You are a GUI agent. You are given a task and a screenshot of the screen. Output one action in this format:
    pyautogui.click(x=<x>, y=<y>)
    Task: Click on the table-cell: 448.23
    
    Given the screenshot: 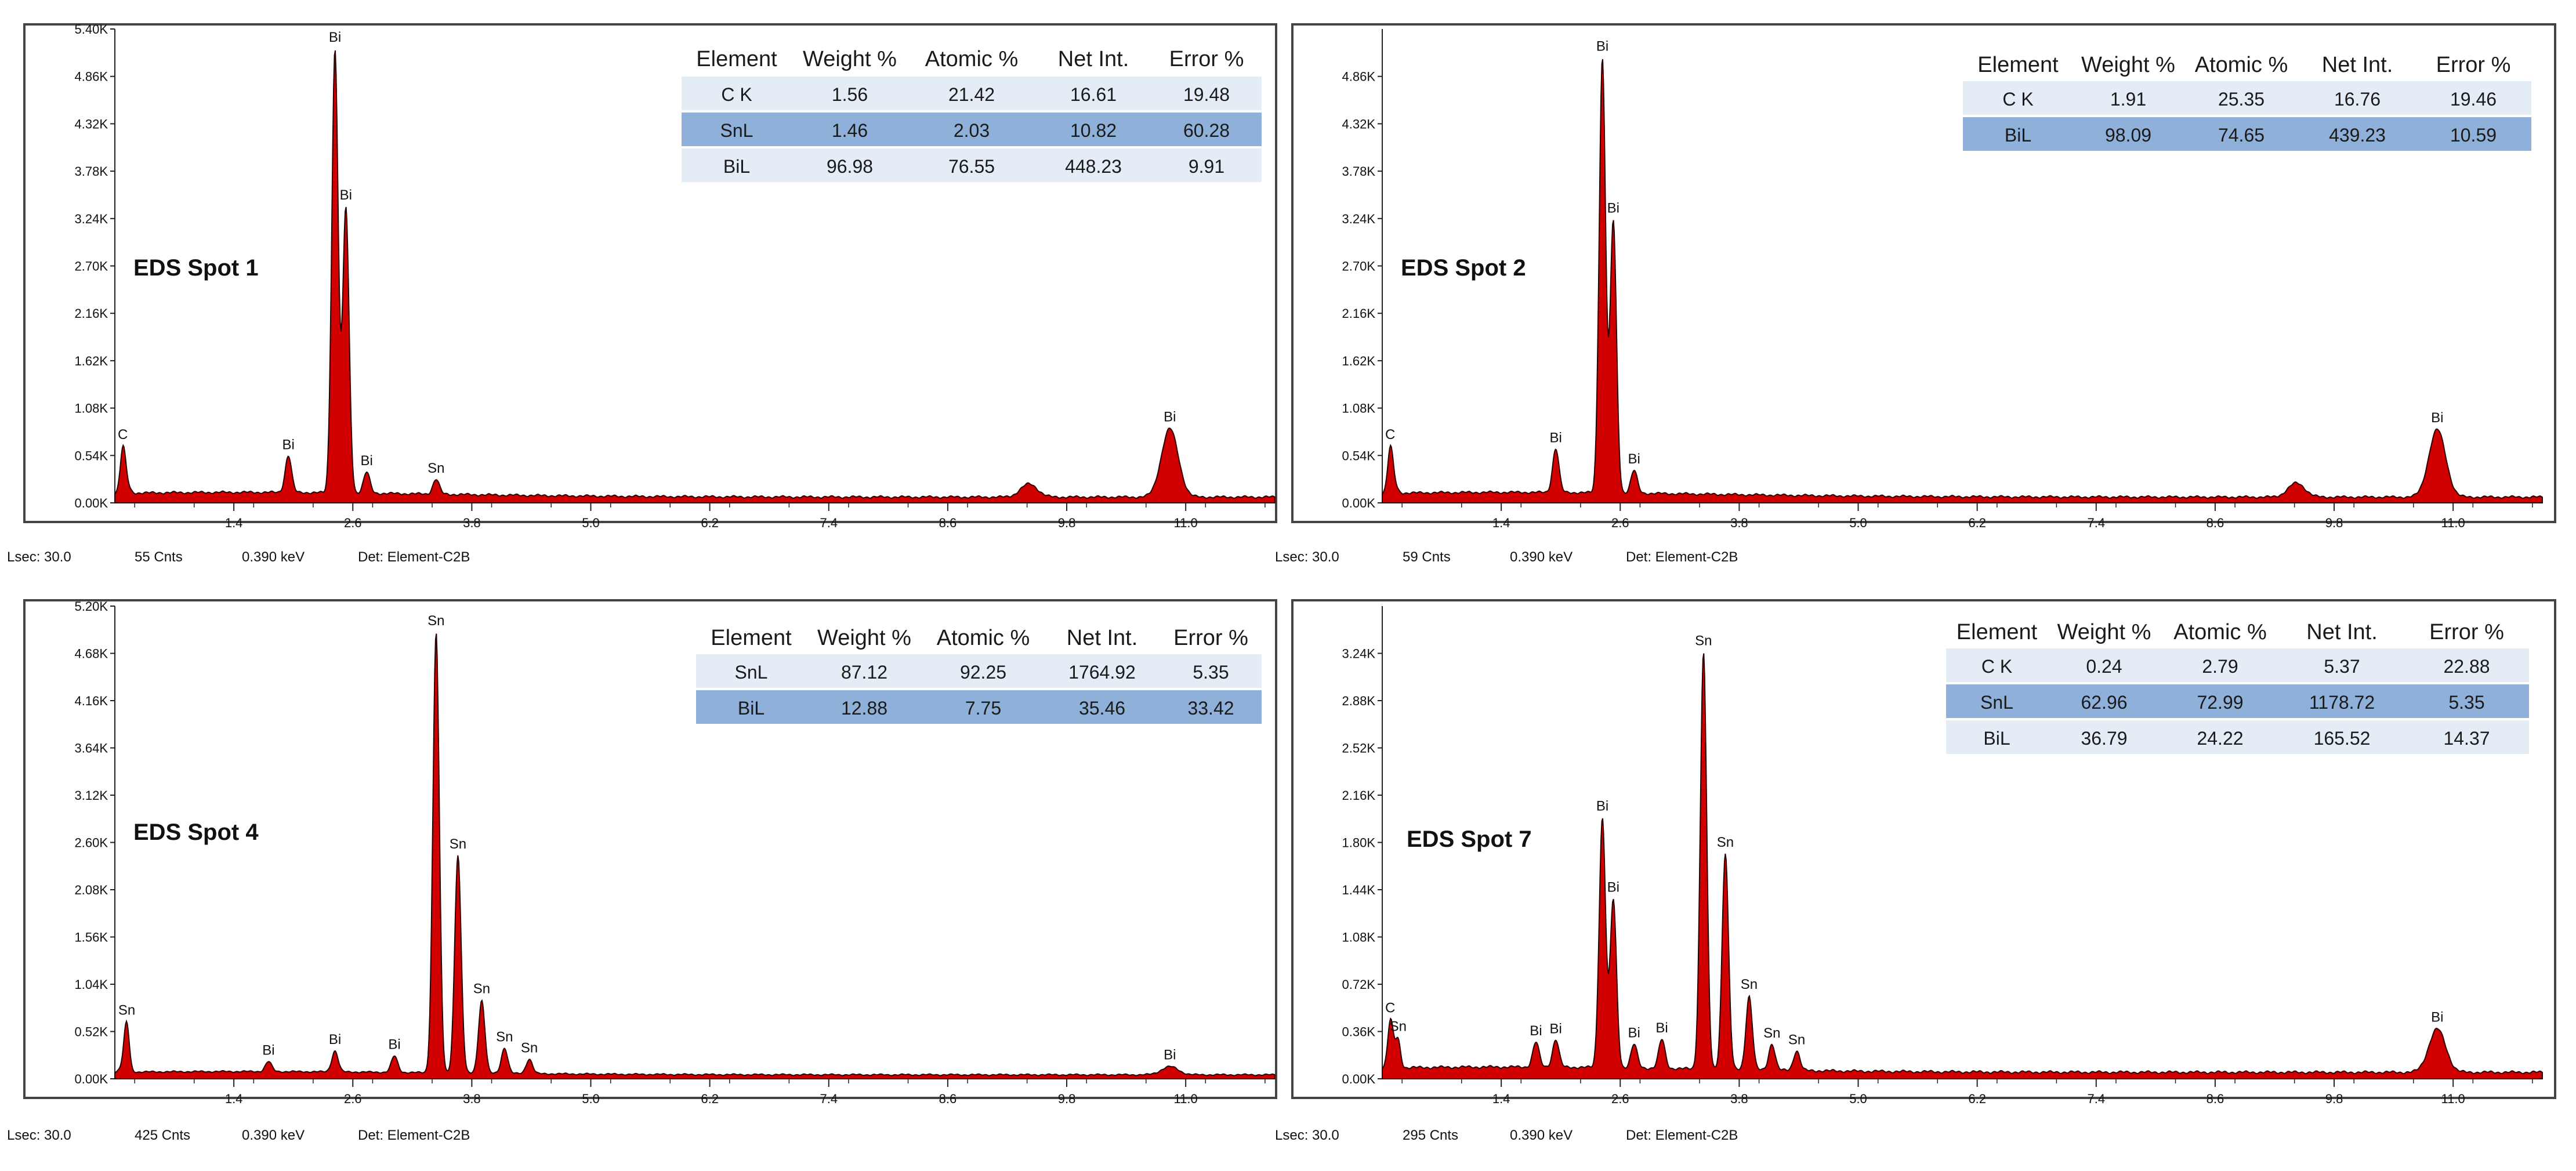 What is the action you would take?
    pyautogui.click(x=1094, y=167)
    